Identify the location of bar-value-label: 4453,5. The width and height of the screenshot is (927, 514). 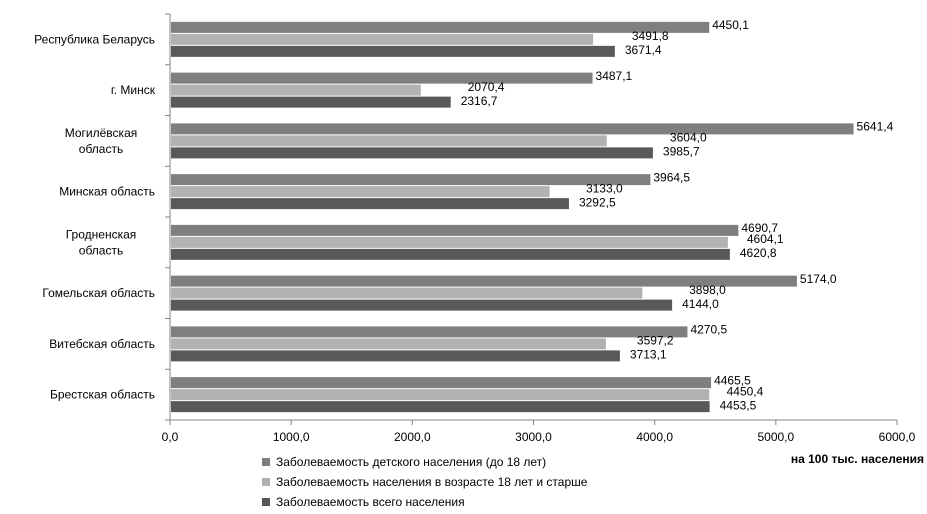
(738, 405).